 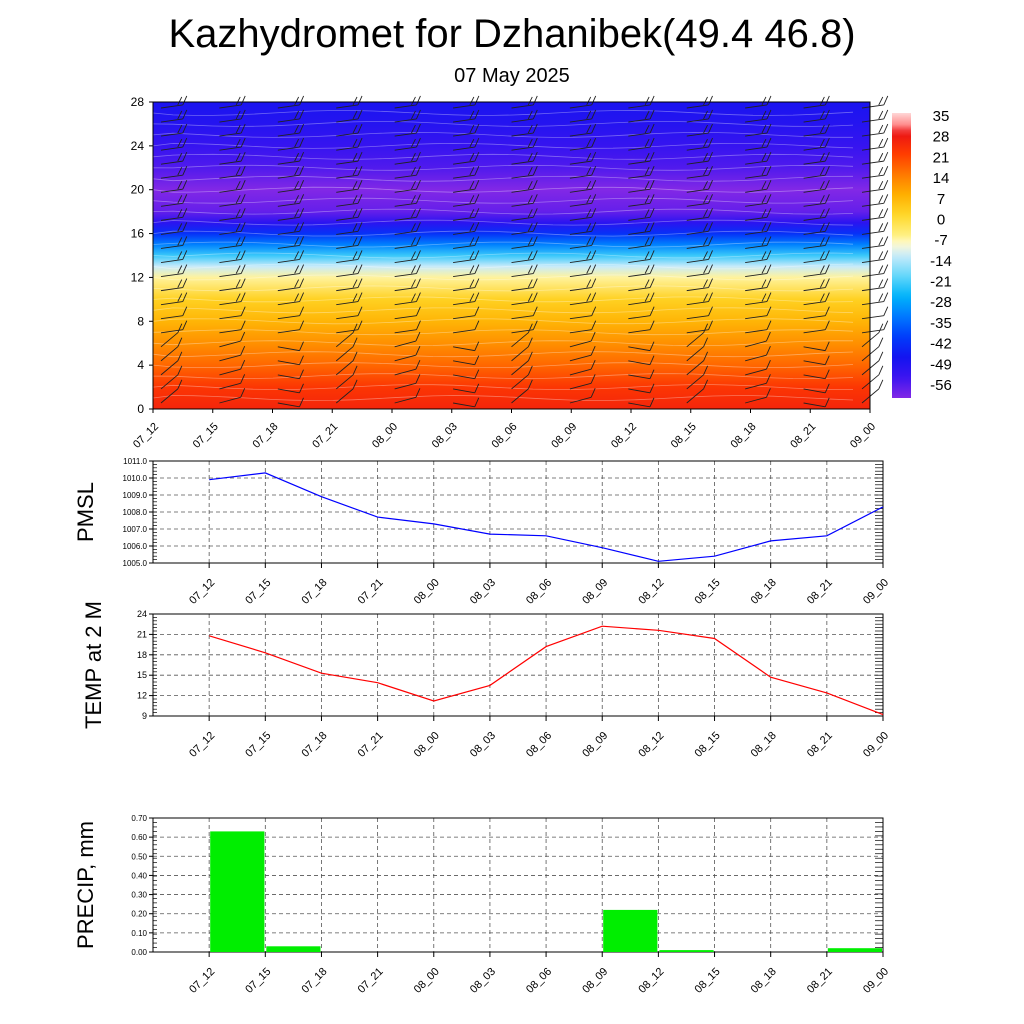 I want to click on x-tick-label: 08_18, so click(x=744, y=436).